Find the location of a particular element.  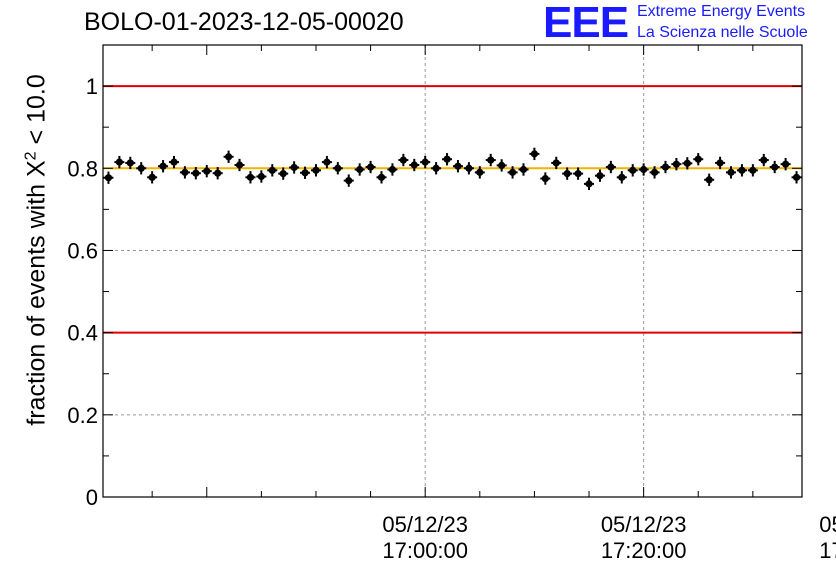

y-tick-label: 0.6 is located at coordinates (82, 250).